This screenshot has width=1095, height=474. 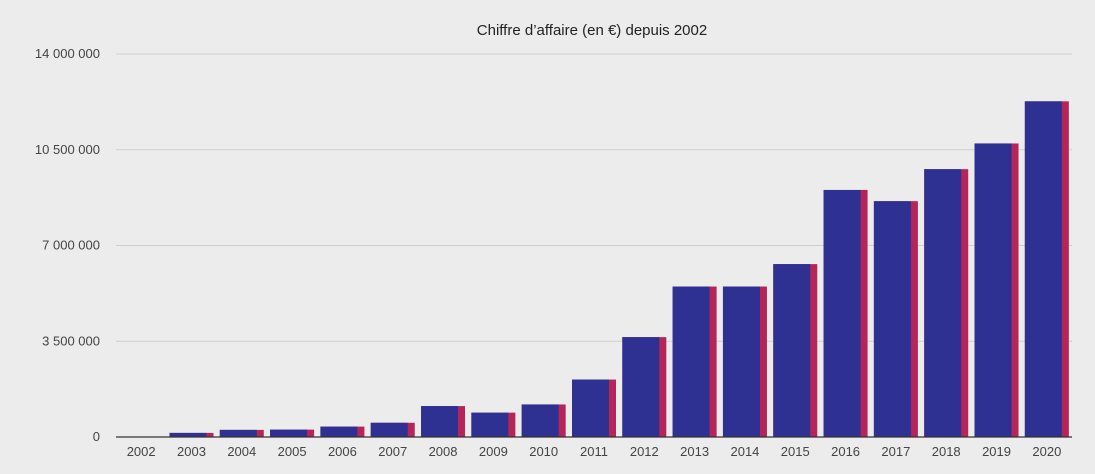 What do you see at coordinates (694, 451) in the screenshot?
I see `x-tick-label: 2013` at bounding box center [694, 451].